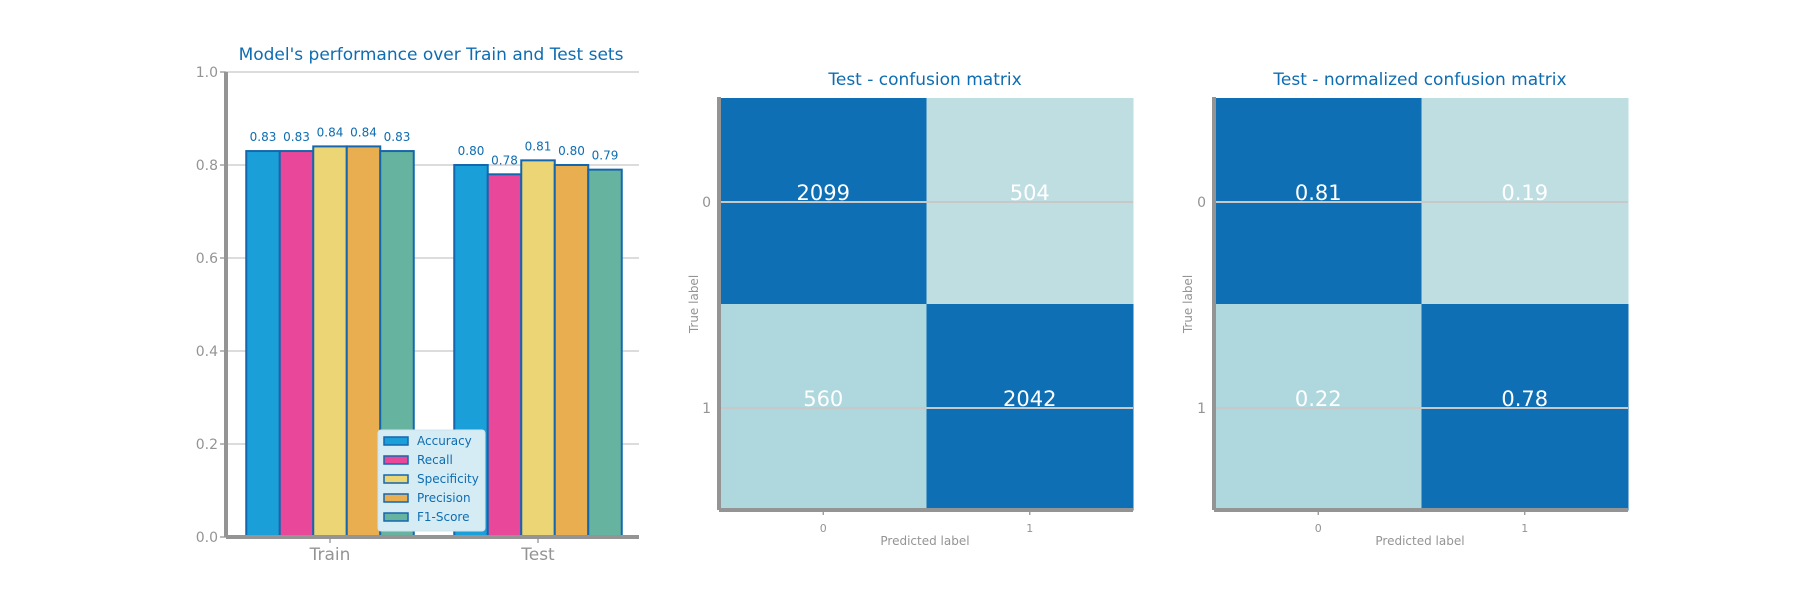 This screenshot has height=600, width=1800. I want to click on normalized-confusion-matrix-ticks: 0 1 0 1, so click(1362, 365).